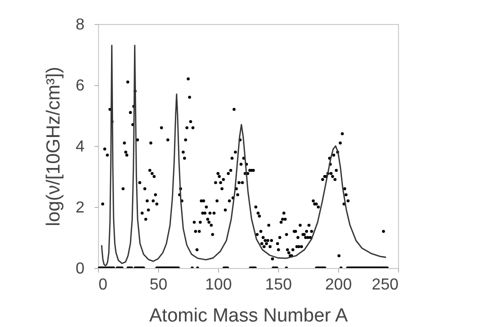  What do you see at coordinates (80, 147) in the screenshot?
I see `y-tick-label: 4` at bounding box center [80, 147].